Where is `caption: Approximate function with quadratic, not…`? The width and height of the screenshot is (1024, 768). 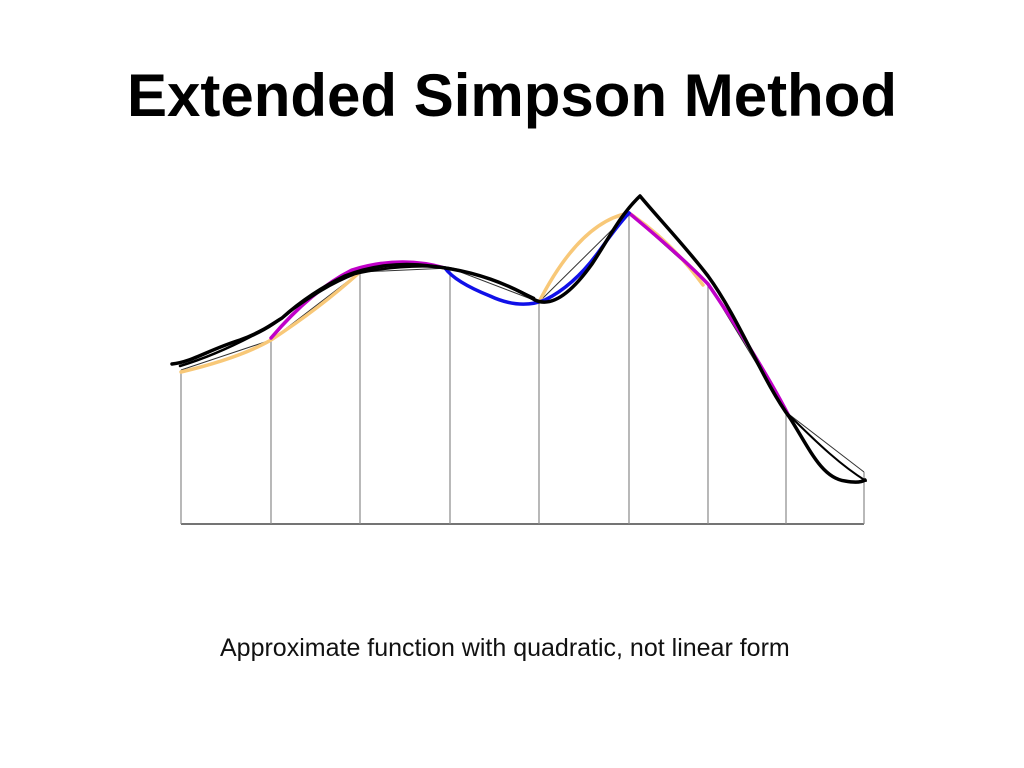 caption: Approximate function with quadratic, not… is located at coordinates (505, 648).